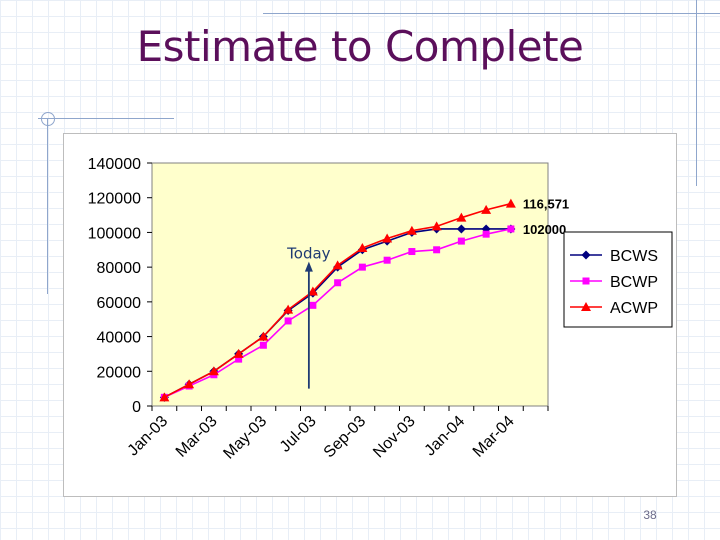  What do you see at coordinates (634, 308) in the screenshot?
I see `legend-label-acwp: ACWP` at bounding box center [634, 308].